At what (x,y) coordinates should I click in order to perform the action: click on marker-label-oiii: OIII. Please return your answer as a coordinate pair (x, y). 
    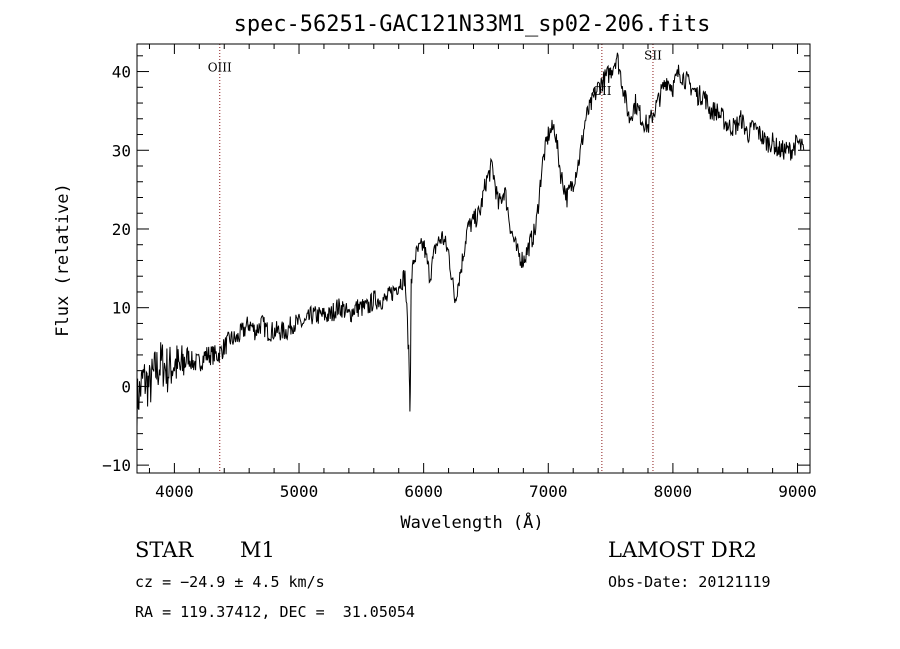
    Looking at the image, I should click on (220, 68).